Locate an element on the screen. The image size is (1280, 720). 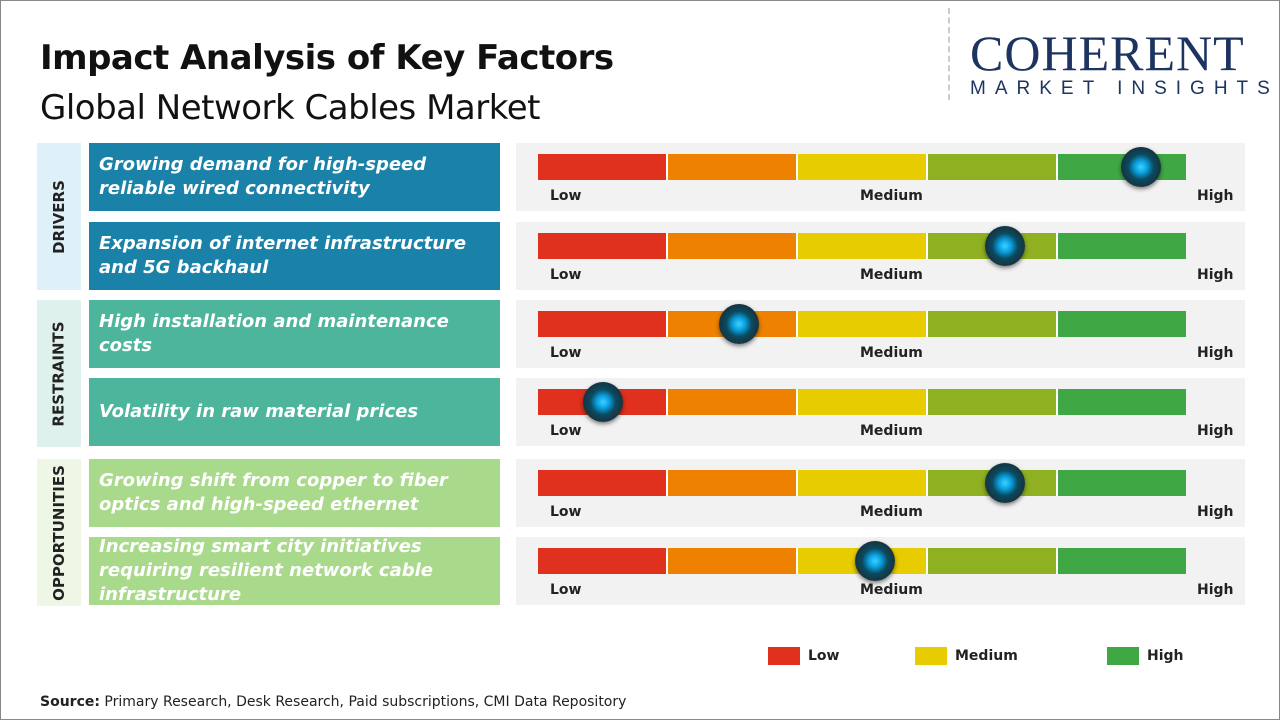
legend-label: High is located at coordinates (1165, 656).